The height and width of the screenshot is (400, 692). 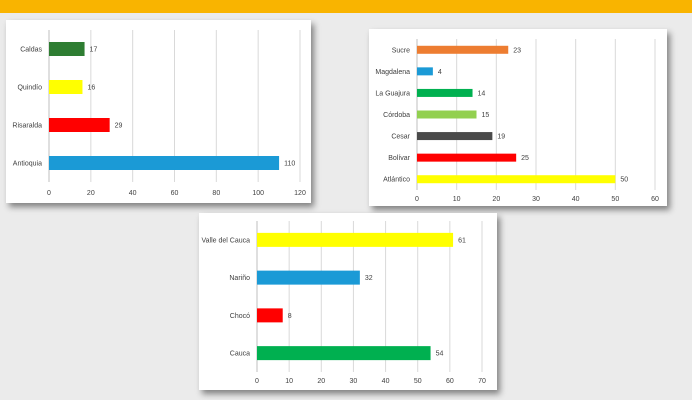 What do you see at coordinates (455, 136) in the screenshot?
I see `bar-cesar` at bounding box center [455, 136].